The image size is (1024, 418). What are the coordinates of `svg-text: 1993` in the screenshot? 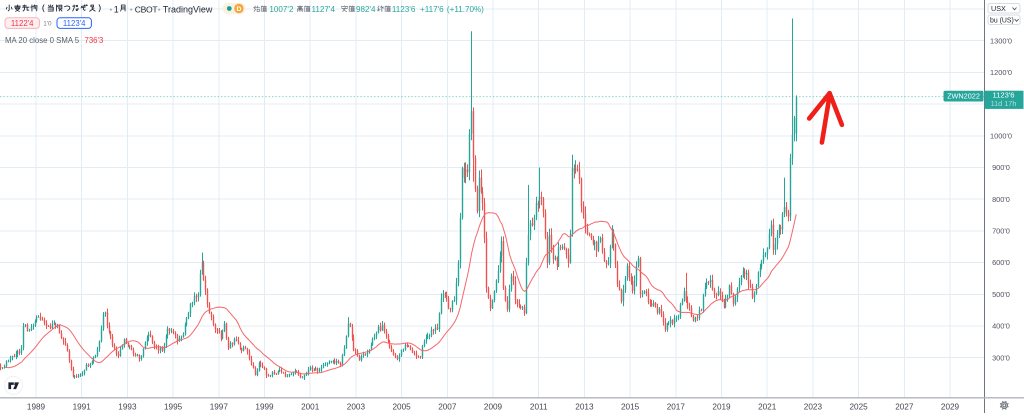 It's located at (127, 407).